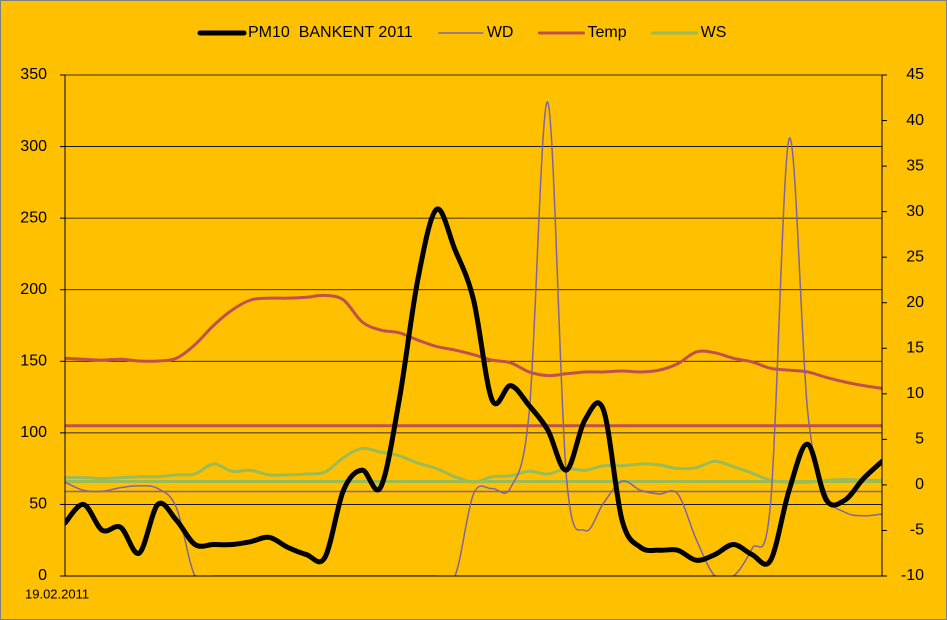  I want to click on legend: PM10 BANKENT 2011 WD Temp WS, so click(462, 32).